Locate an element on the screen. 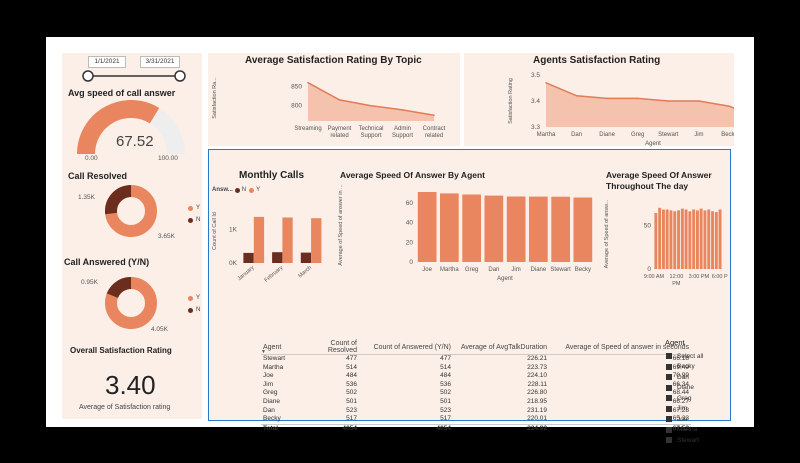 This screenshot has height=463, width=800. agent-slicer-title: Agent is located at coordinates (675, 342).